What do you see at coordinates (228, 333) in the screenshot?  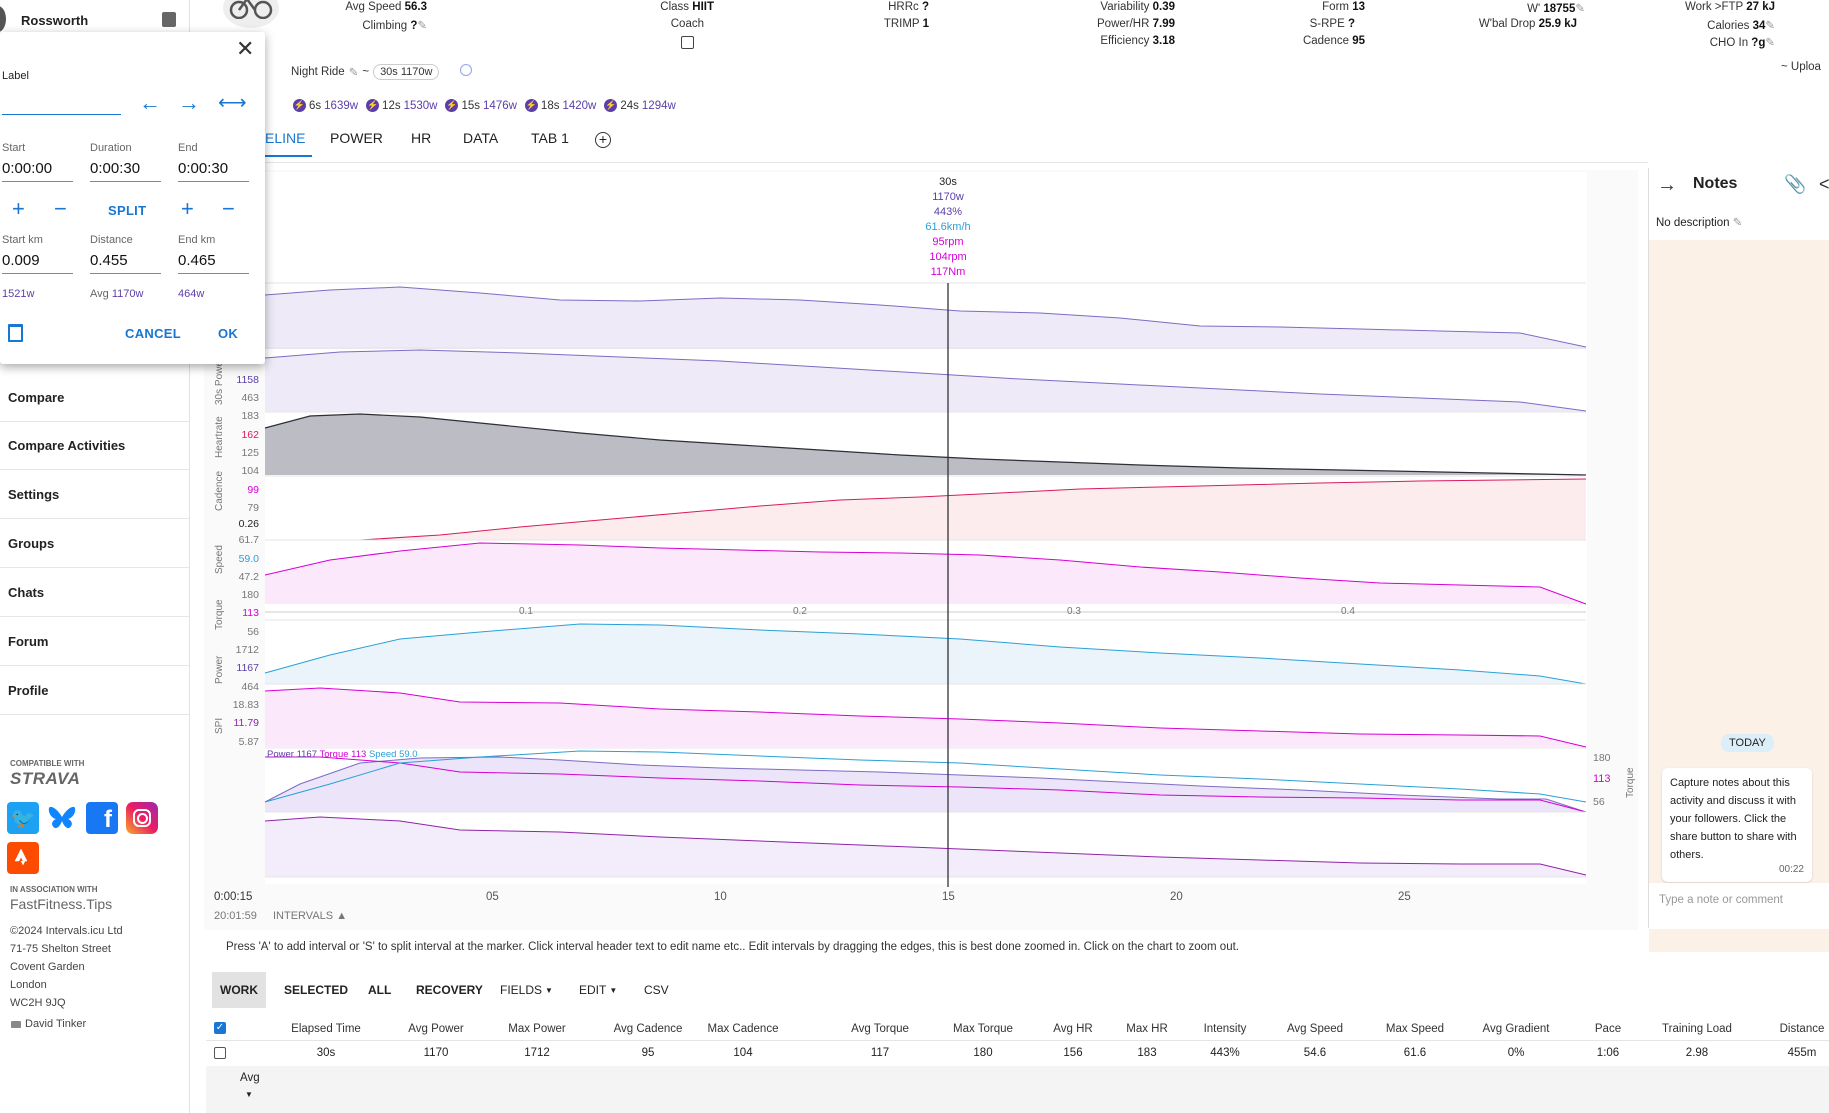 I see `ok-button: OK` at bounding box center [228, 333].